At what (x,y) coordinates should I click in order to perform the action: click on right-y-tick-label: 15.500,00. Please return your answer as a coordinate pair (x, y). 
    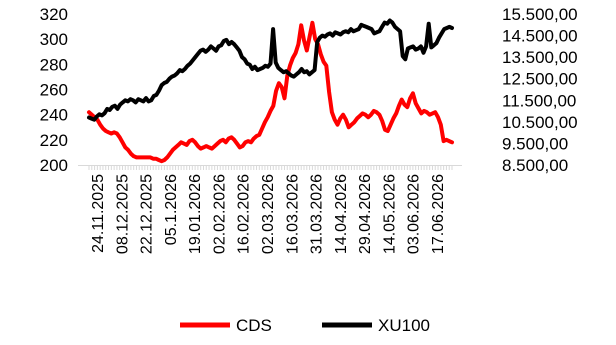
    Looking at the image, I should click on (540, 14).